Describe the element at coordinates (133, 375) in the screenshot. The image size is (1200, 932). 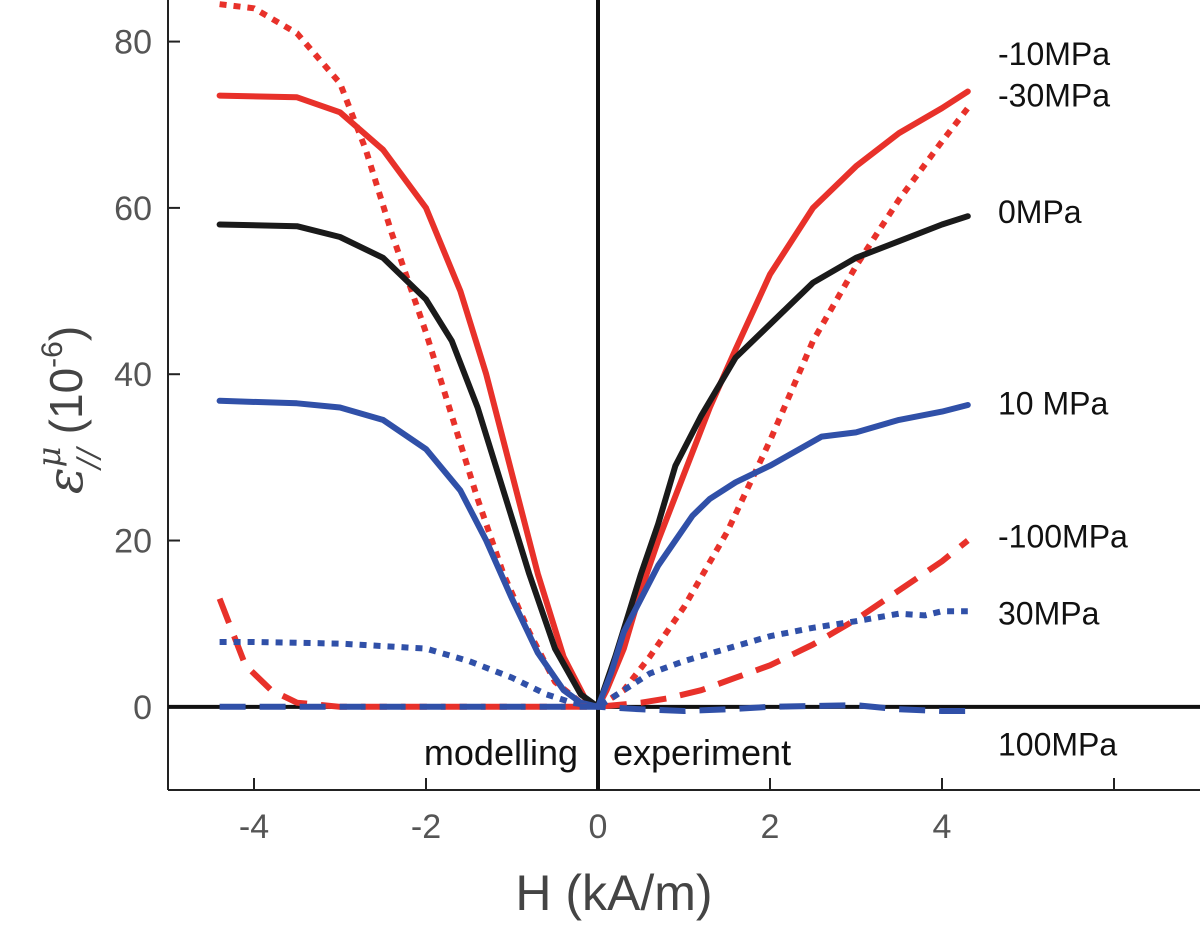
I see `y-tick-label: 40` at that location.